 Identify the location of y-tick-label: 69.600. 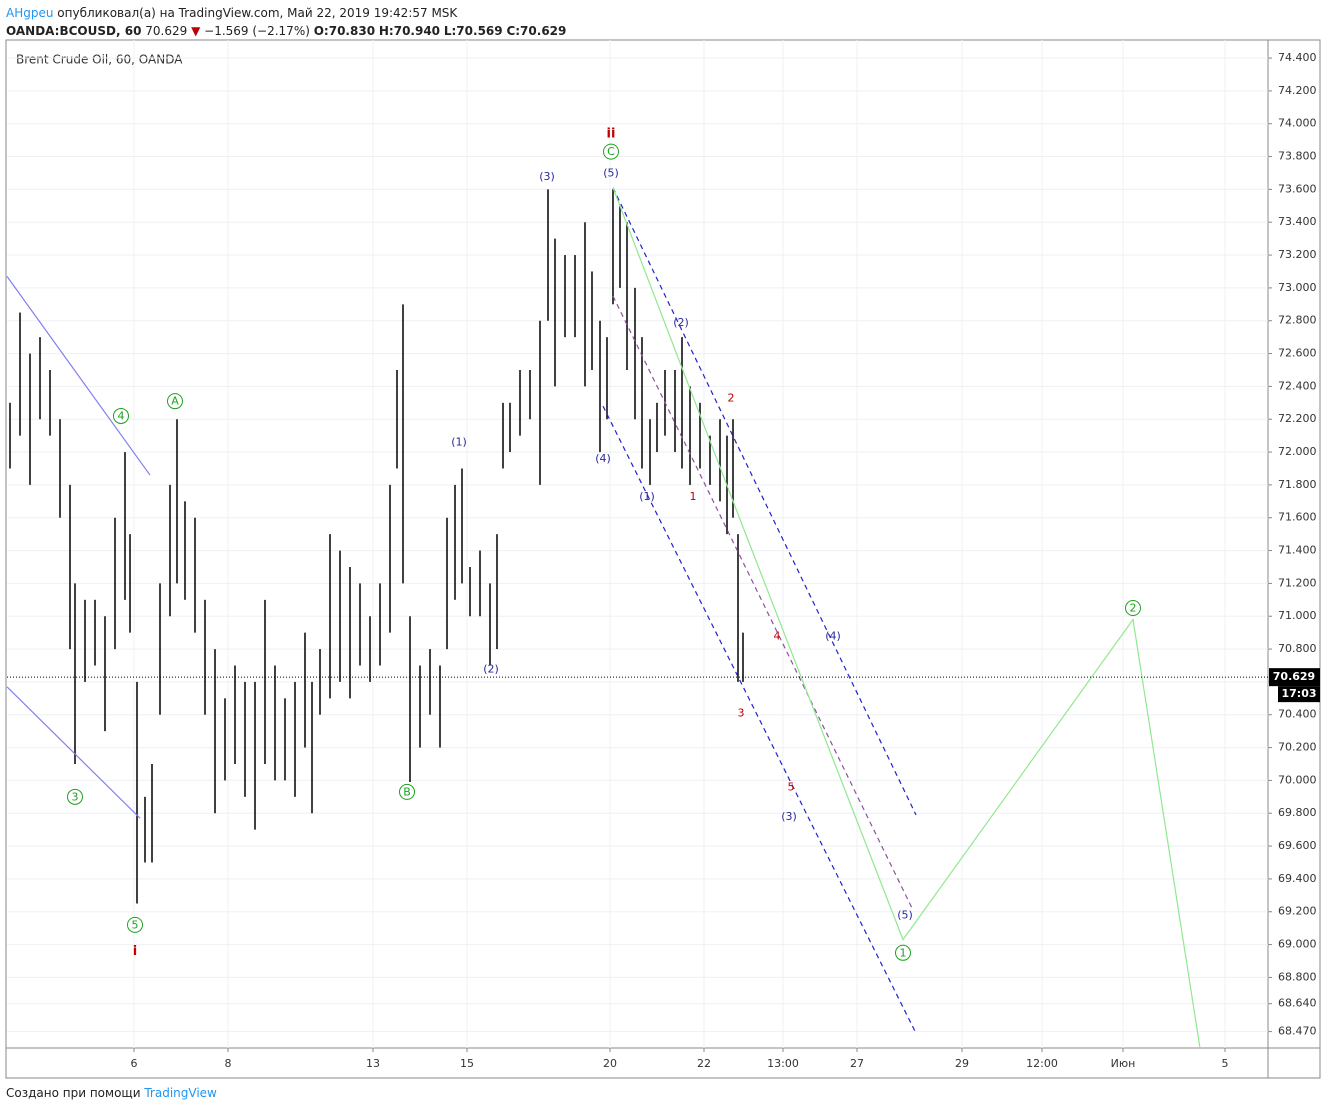
(1297, 845).